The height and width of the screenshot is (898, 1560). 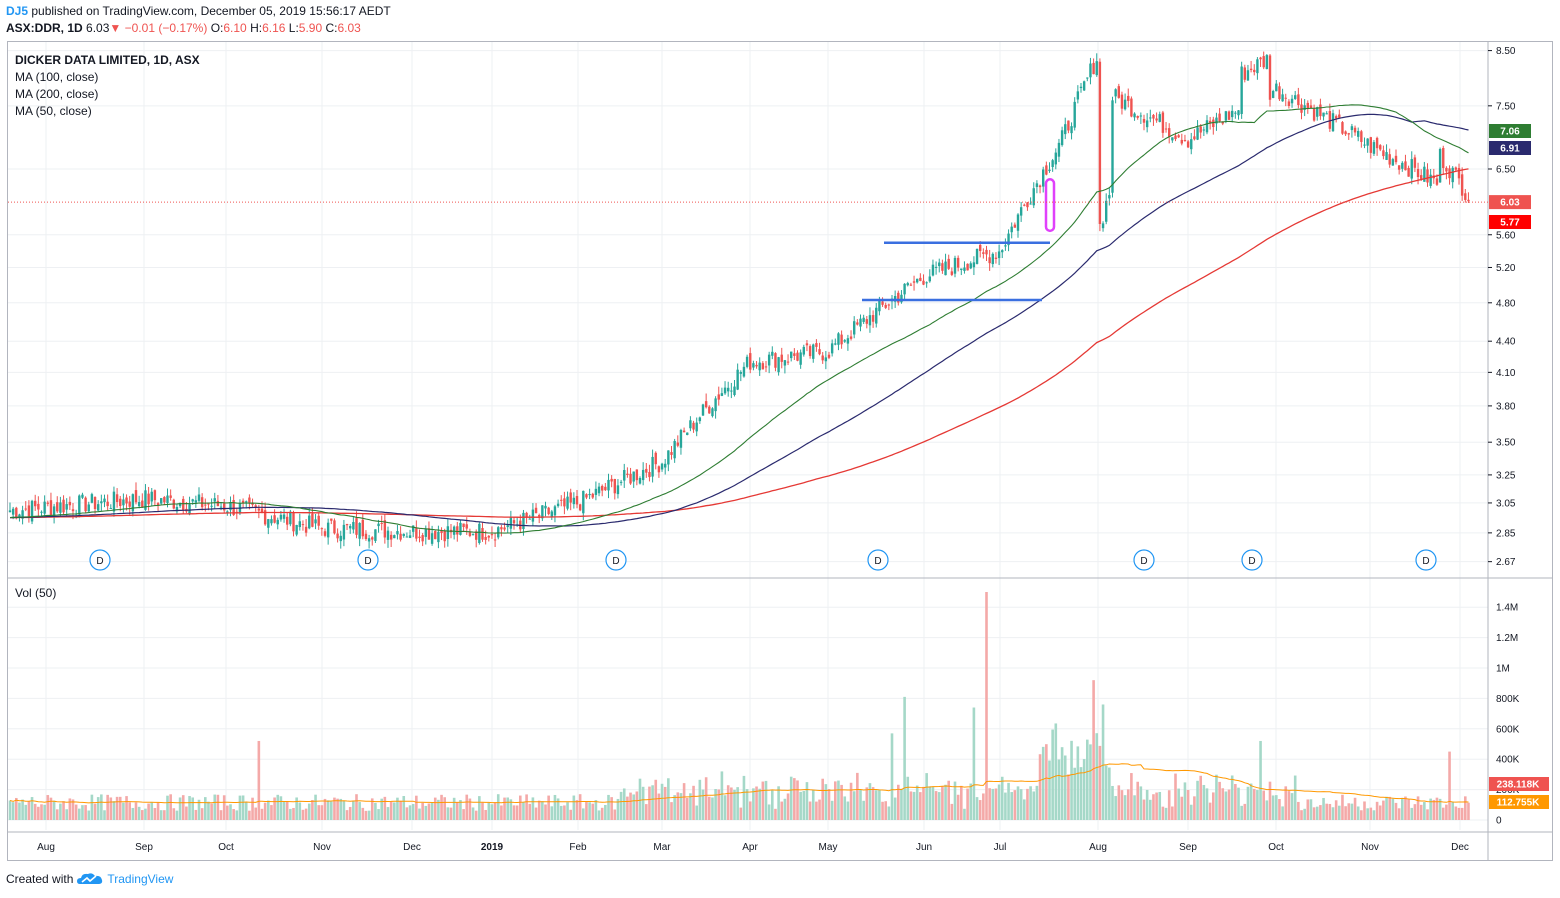 What do you see at coordinates (1503, 669) in the screenshot?
I see `volume-axis-label: 1M` at bounding box center [1503, 669].